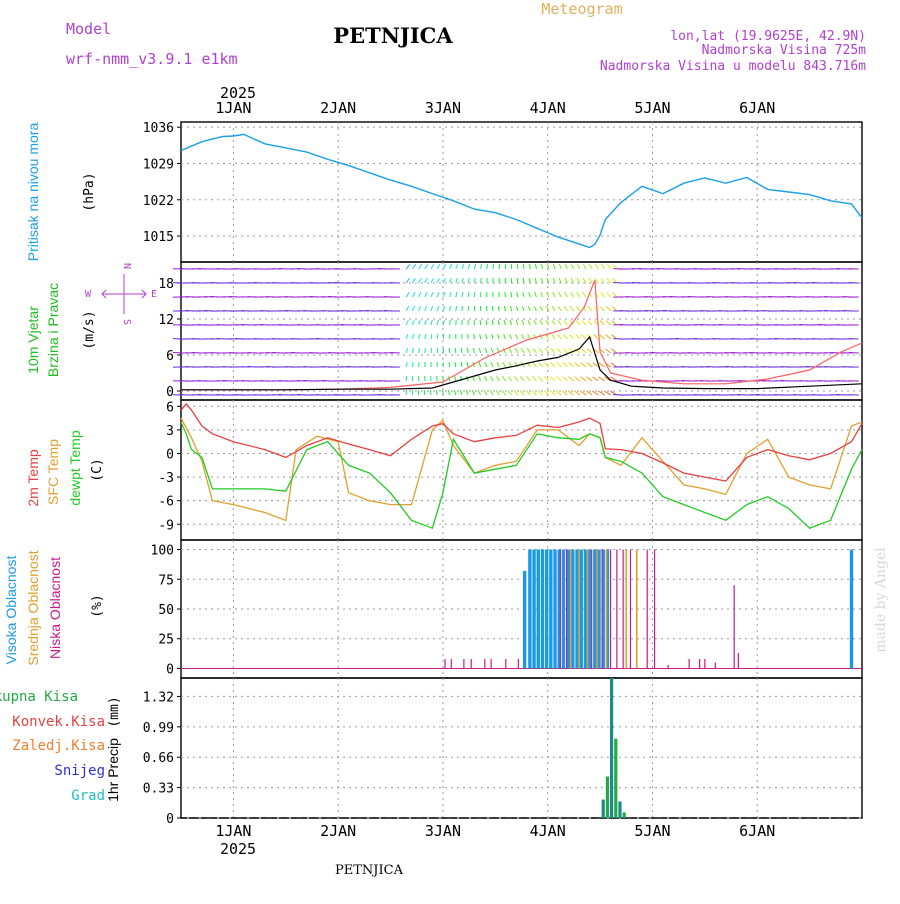 The height and width of the screenshot is (904, 900). What do you see at coordinates (548, 108) in the screenshot?
I see `date-label-top: 4JAN` at bounding box center [548, 108].